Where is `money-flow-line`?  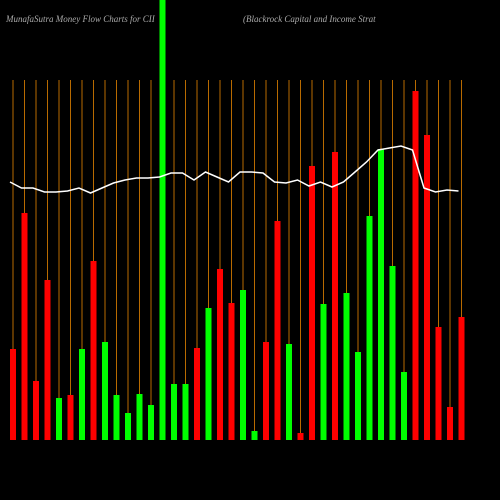
money-flow-line is located at coordinates (234, 169).